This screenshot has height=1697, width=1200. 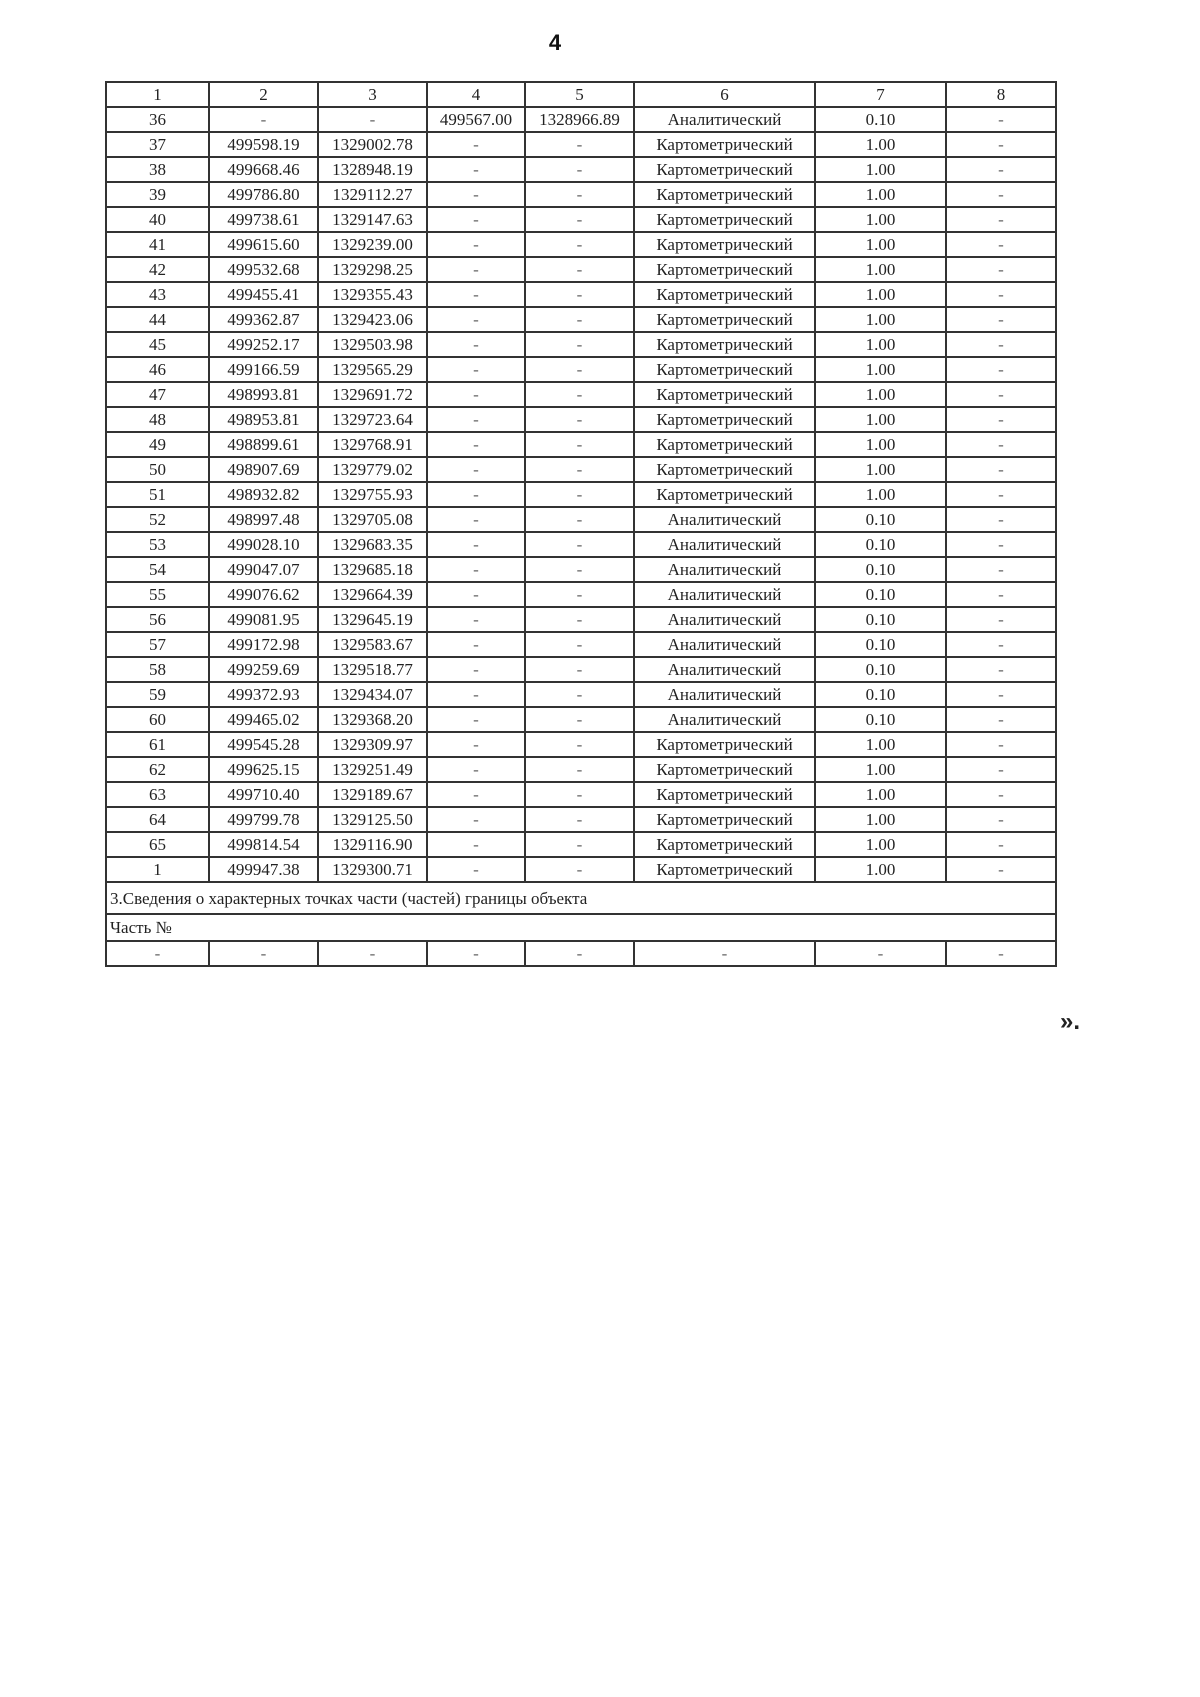 I want to click on table-cell: 1329691.72, so click(x=372, y=394).